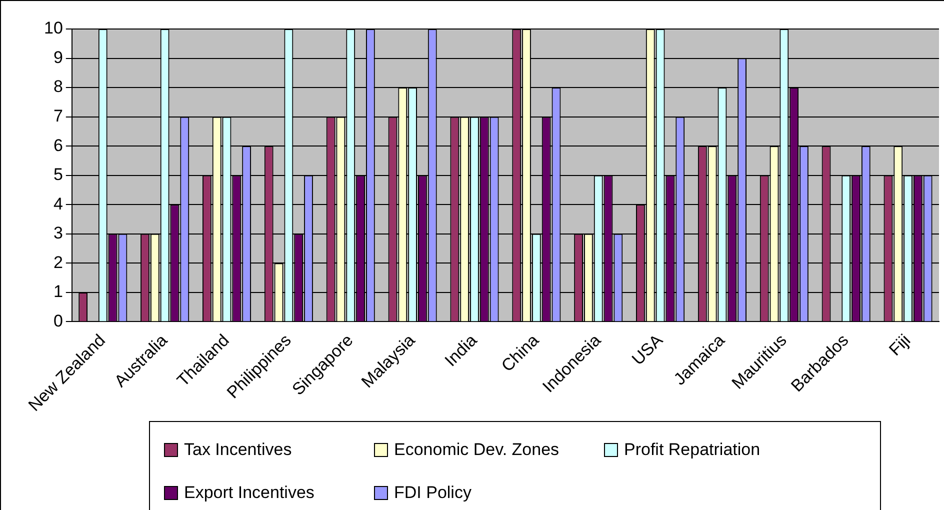 This screenshot has width=944, height=510. Describe the element at coordinates (647, 349) in the screenshot. I see `x-tick-label: USA` at that location.